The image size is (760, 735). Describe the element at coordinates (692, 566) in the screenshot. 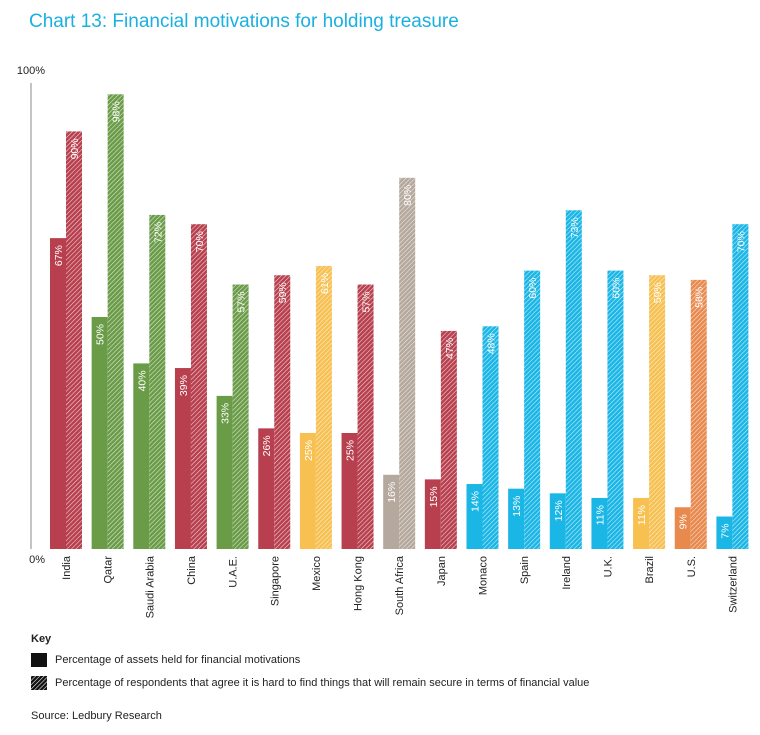

I see `category-label: U.S.` at that location.